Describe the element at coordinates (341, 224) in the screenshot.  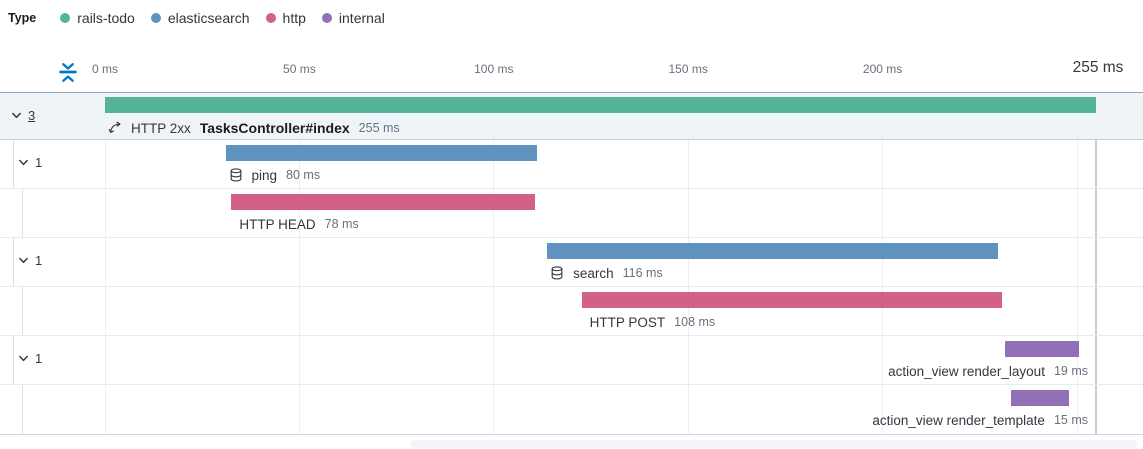
I see `span-duration: 78 ms` at that location.